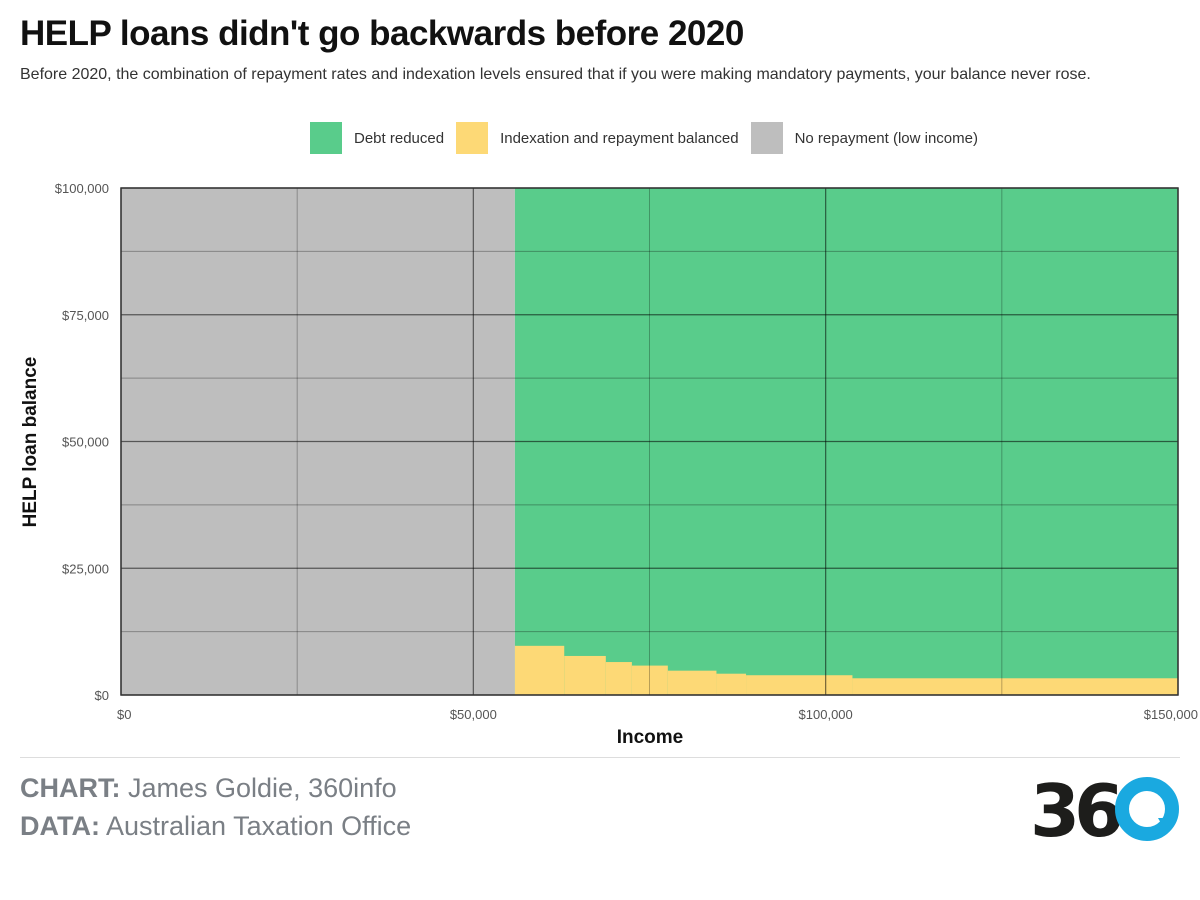 The width and height of the screenshot is (1200, 900). I want to click on legend-label-debt-reduced: Debt reduced, so click(399, 138).